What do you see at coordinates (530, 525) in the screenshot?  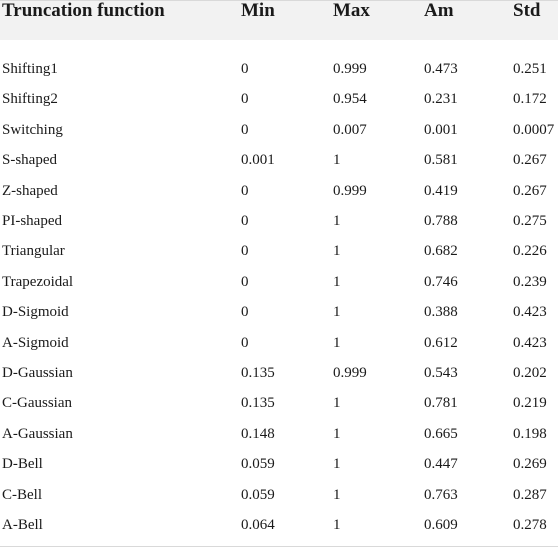 I see `cell-std: 0.278` at bounding box center [530, 525].